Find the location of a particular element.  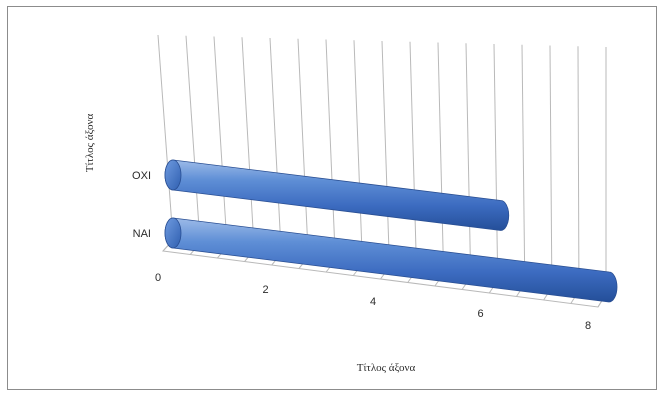

x-tick-label: 4 is located at coordinates (373, 302).